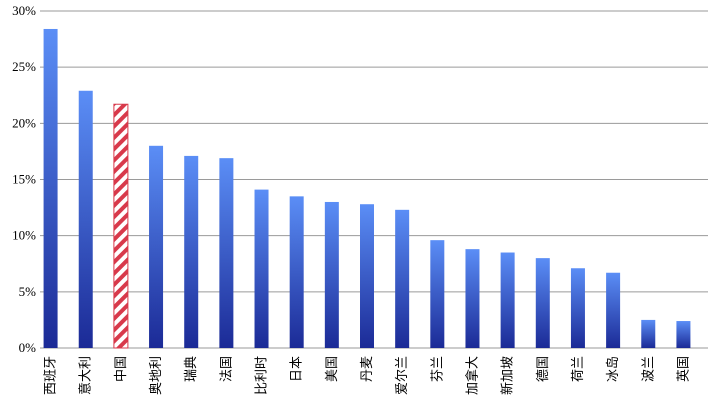 Image resolution: width=717 pixels, height=405 pixels. What do you see at coordinates (436, 369) in the screenshot?
I see `x-tick-label: 芬兰` at bounding box center [436, 369].